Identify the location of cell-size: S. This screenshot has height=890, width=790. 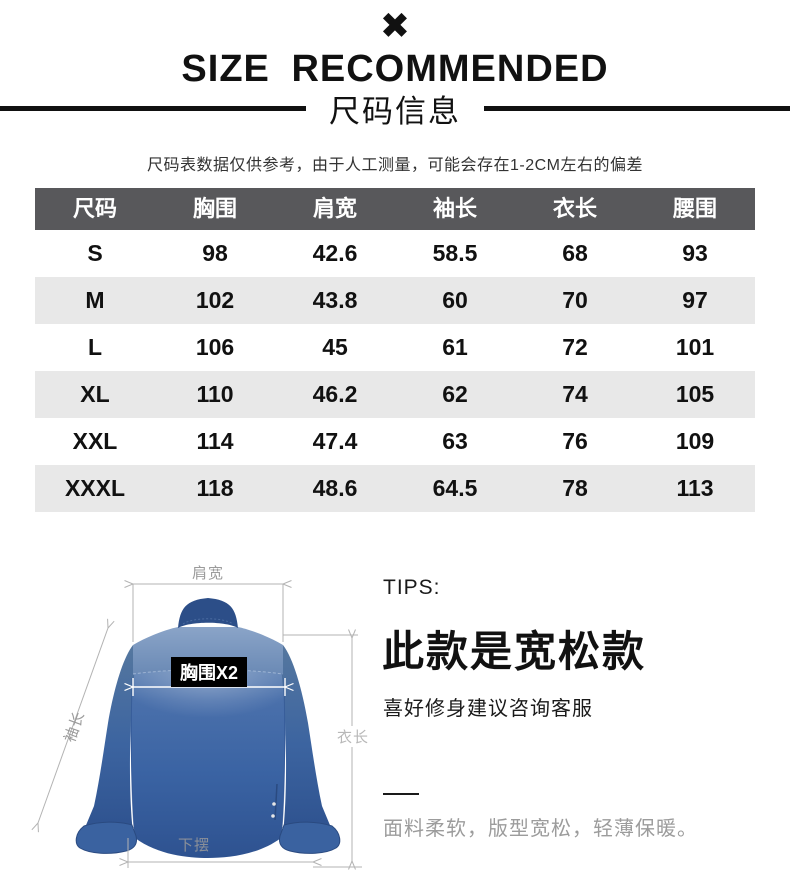
(95, 253).